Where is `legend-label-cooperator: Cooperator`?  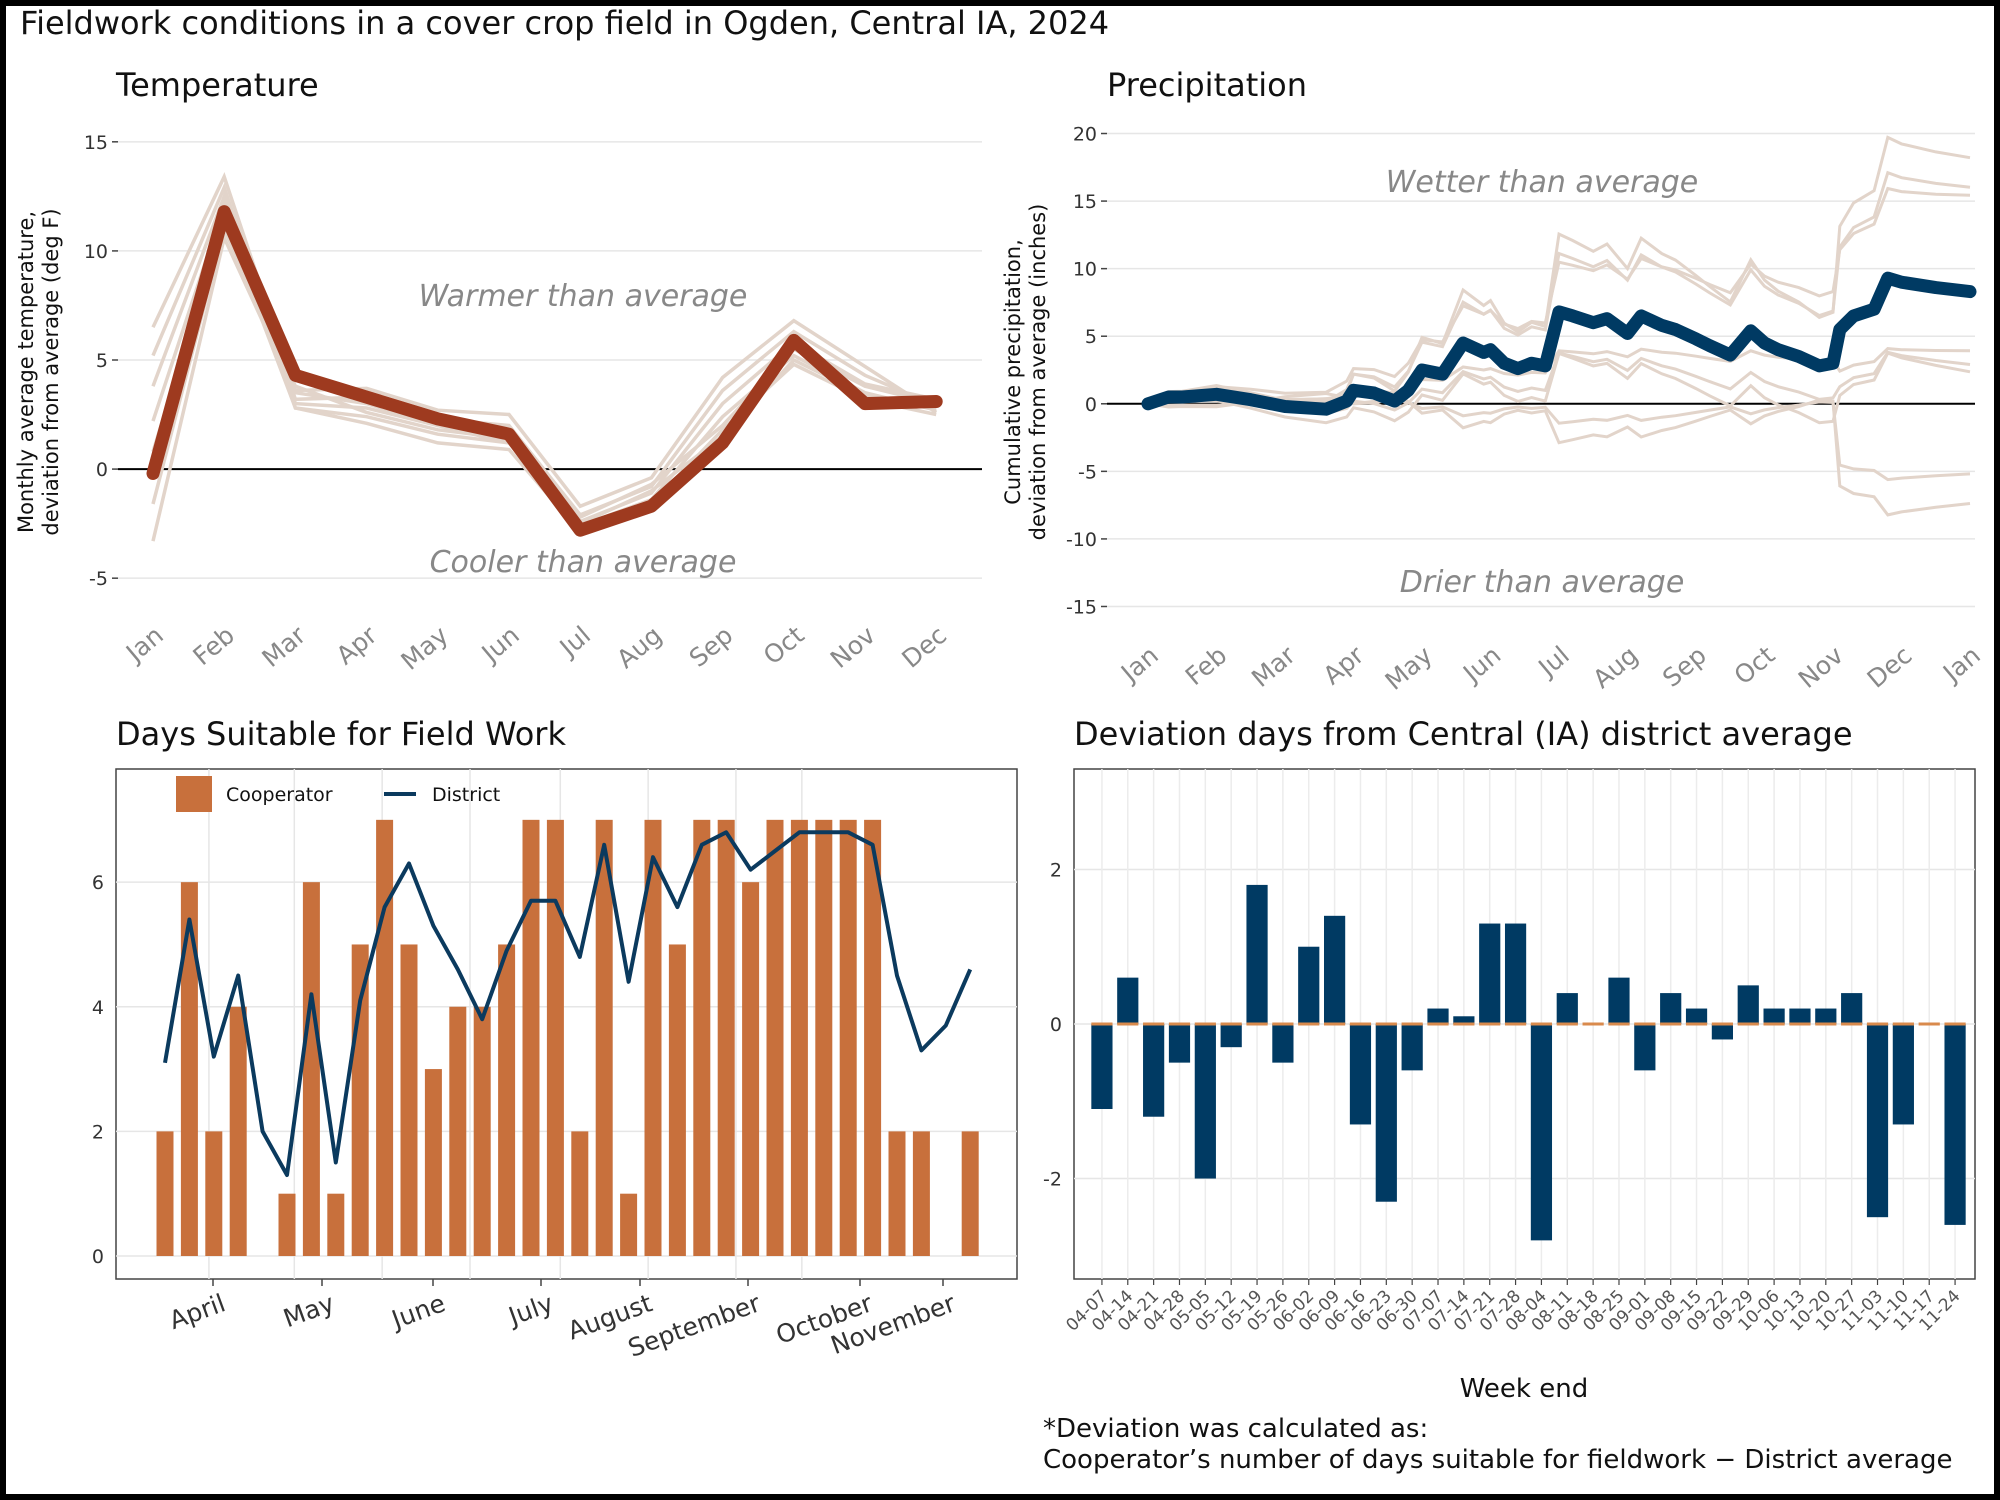 legend-label-cooperator: Cooperator is located at coordinates (279, 795).